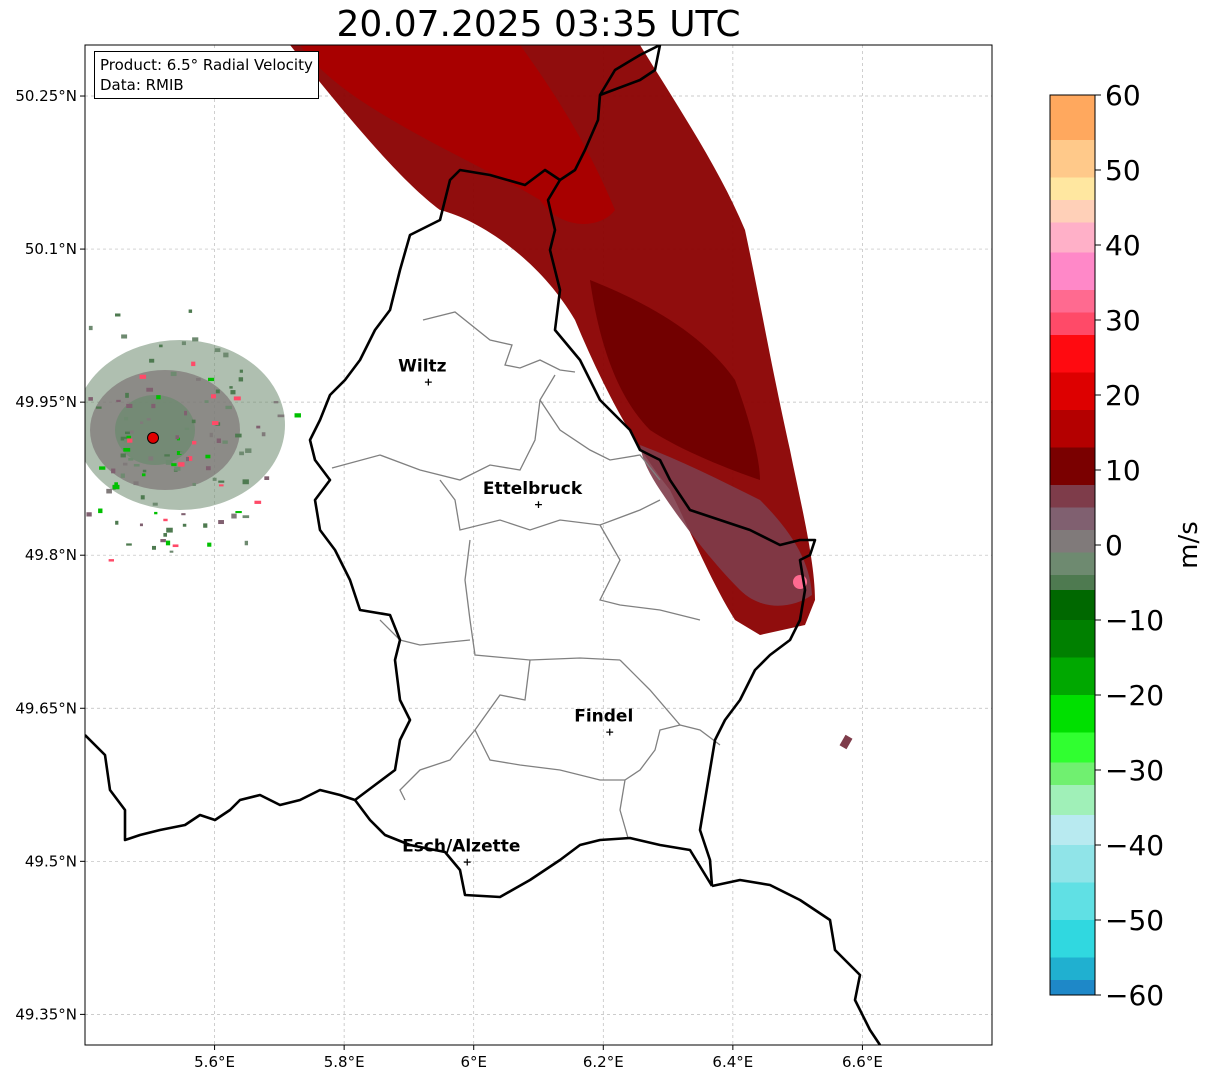 This screenshot has height=1081, width=1207. I want to click on y-tick-label-4: 49.65°N, so click(46, 708).